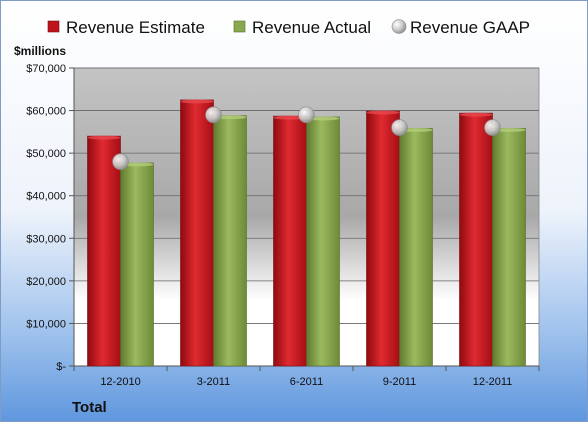  Describe the element at coordinates (40, 51) in the screenshot. I see `y-axis-label: $millions` at that location.